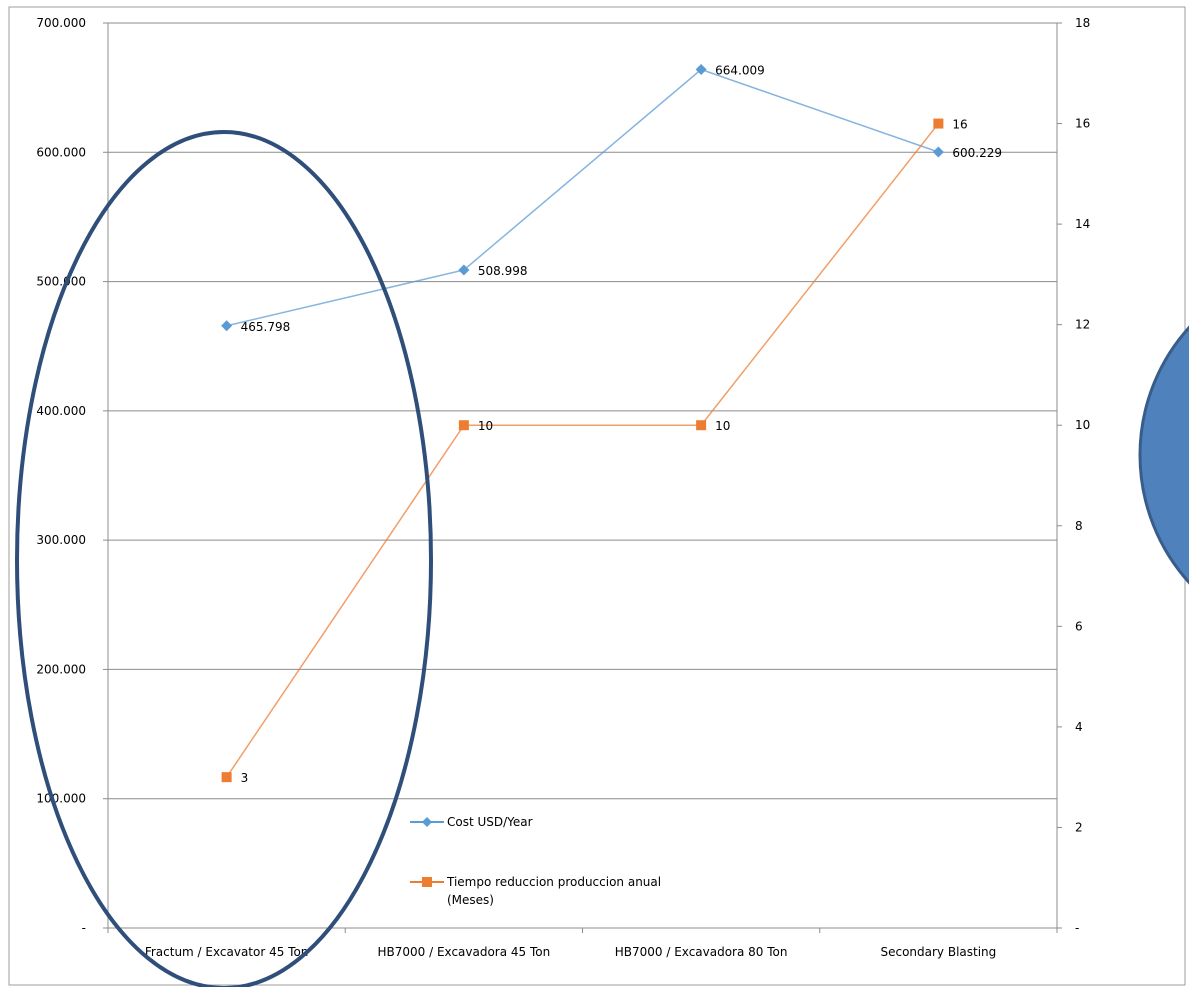  I want to click on y-left-tick-label: 400.000, so click(61, 411).